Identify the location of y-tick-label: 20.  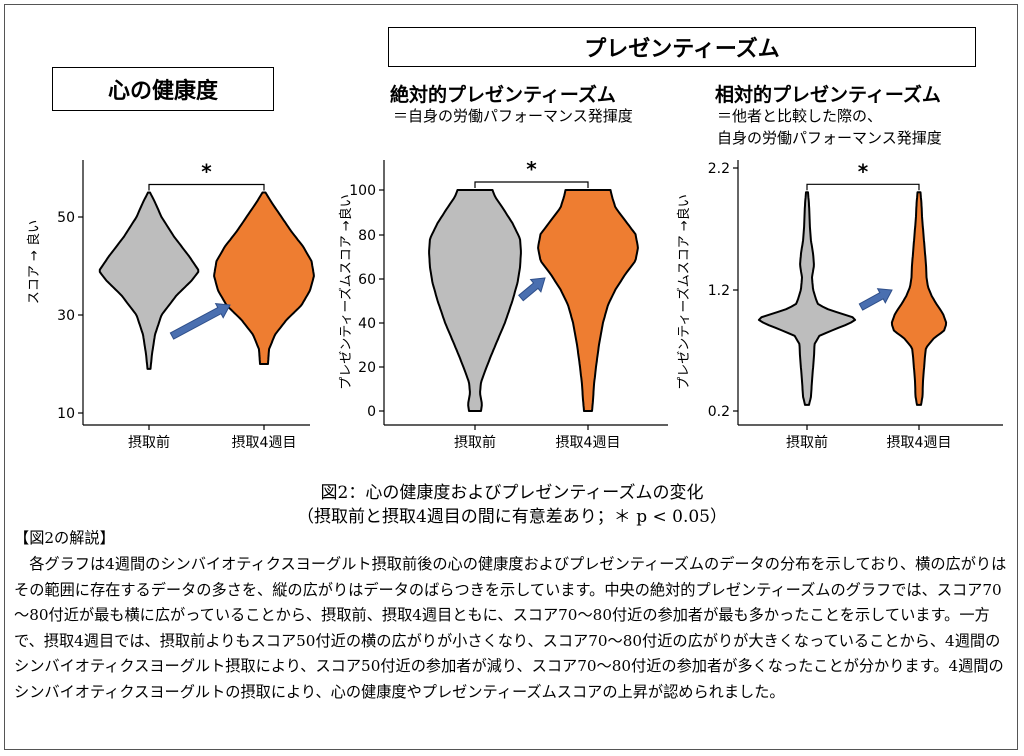
(367, 368).